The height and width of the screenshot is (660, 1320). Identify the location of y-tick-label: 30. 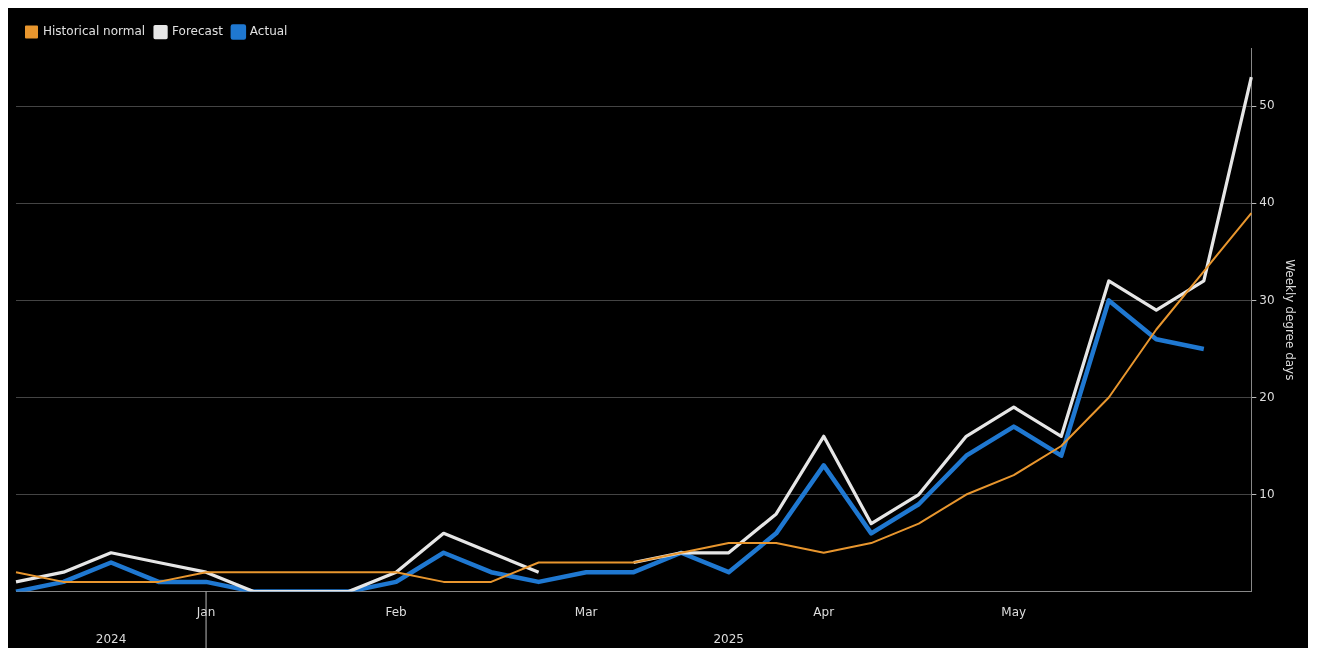
(1267, 299).